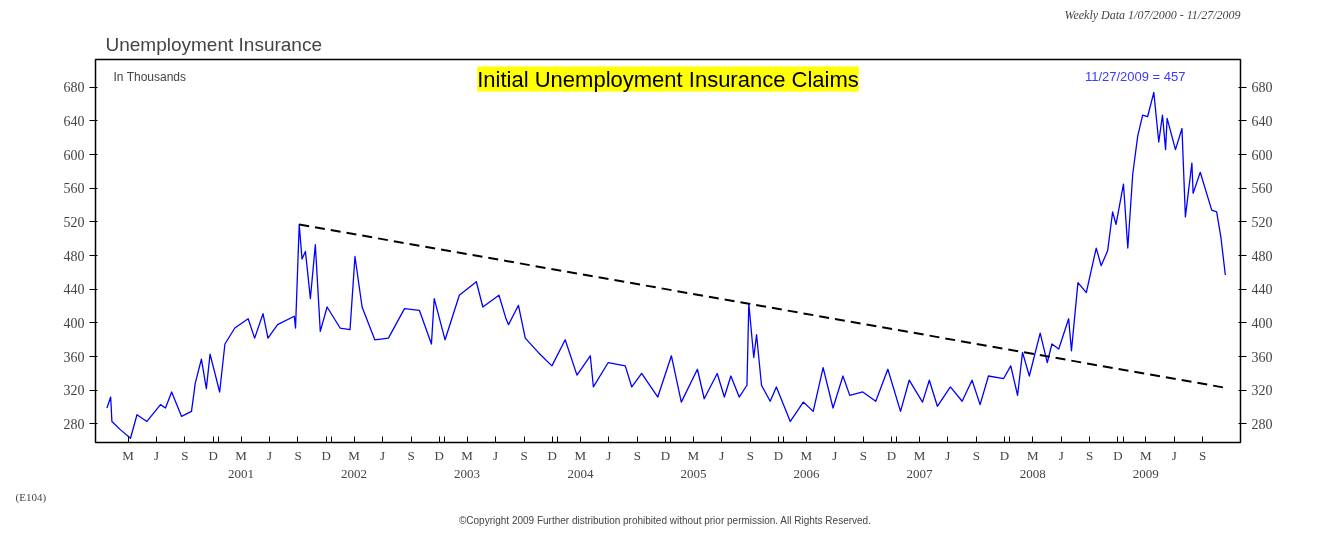 The width and height of the screenshot is (1337, 536). What do you see at coordinates (693, 464) in the screenshot?
I see `x-tick-label: M 2005` at bounding box center [693, 464].